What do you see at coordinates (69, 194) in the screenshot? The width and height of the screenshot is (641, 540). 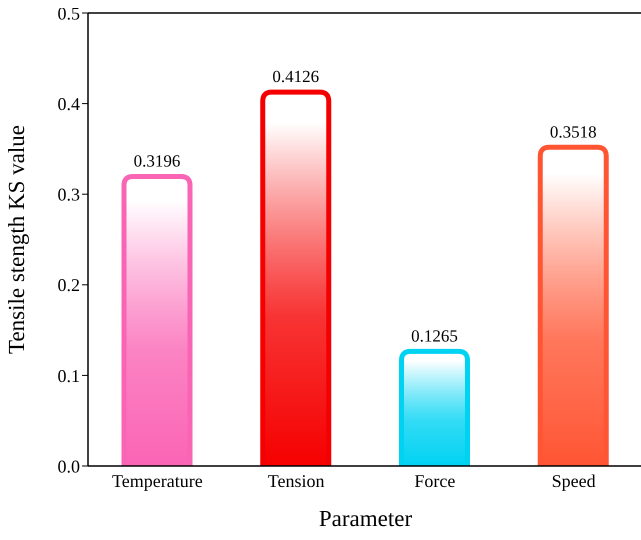 I see `y-tick-label: 0.3` at bounding box center [69, 194].